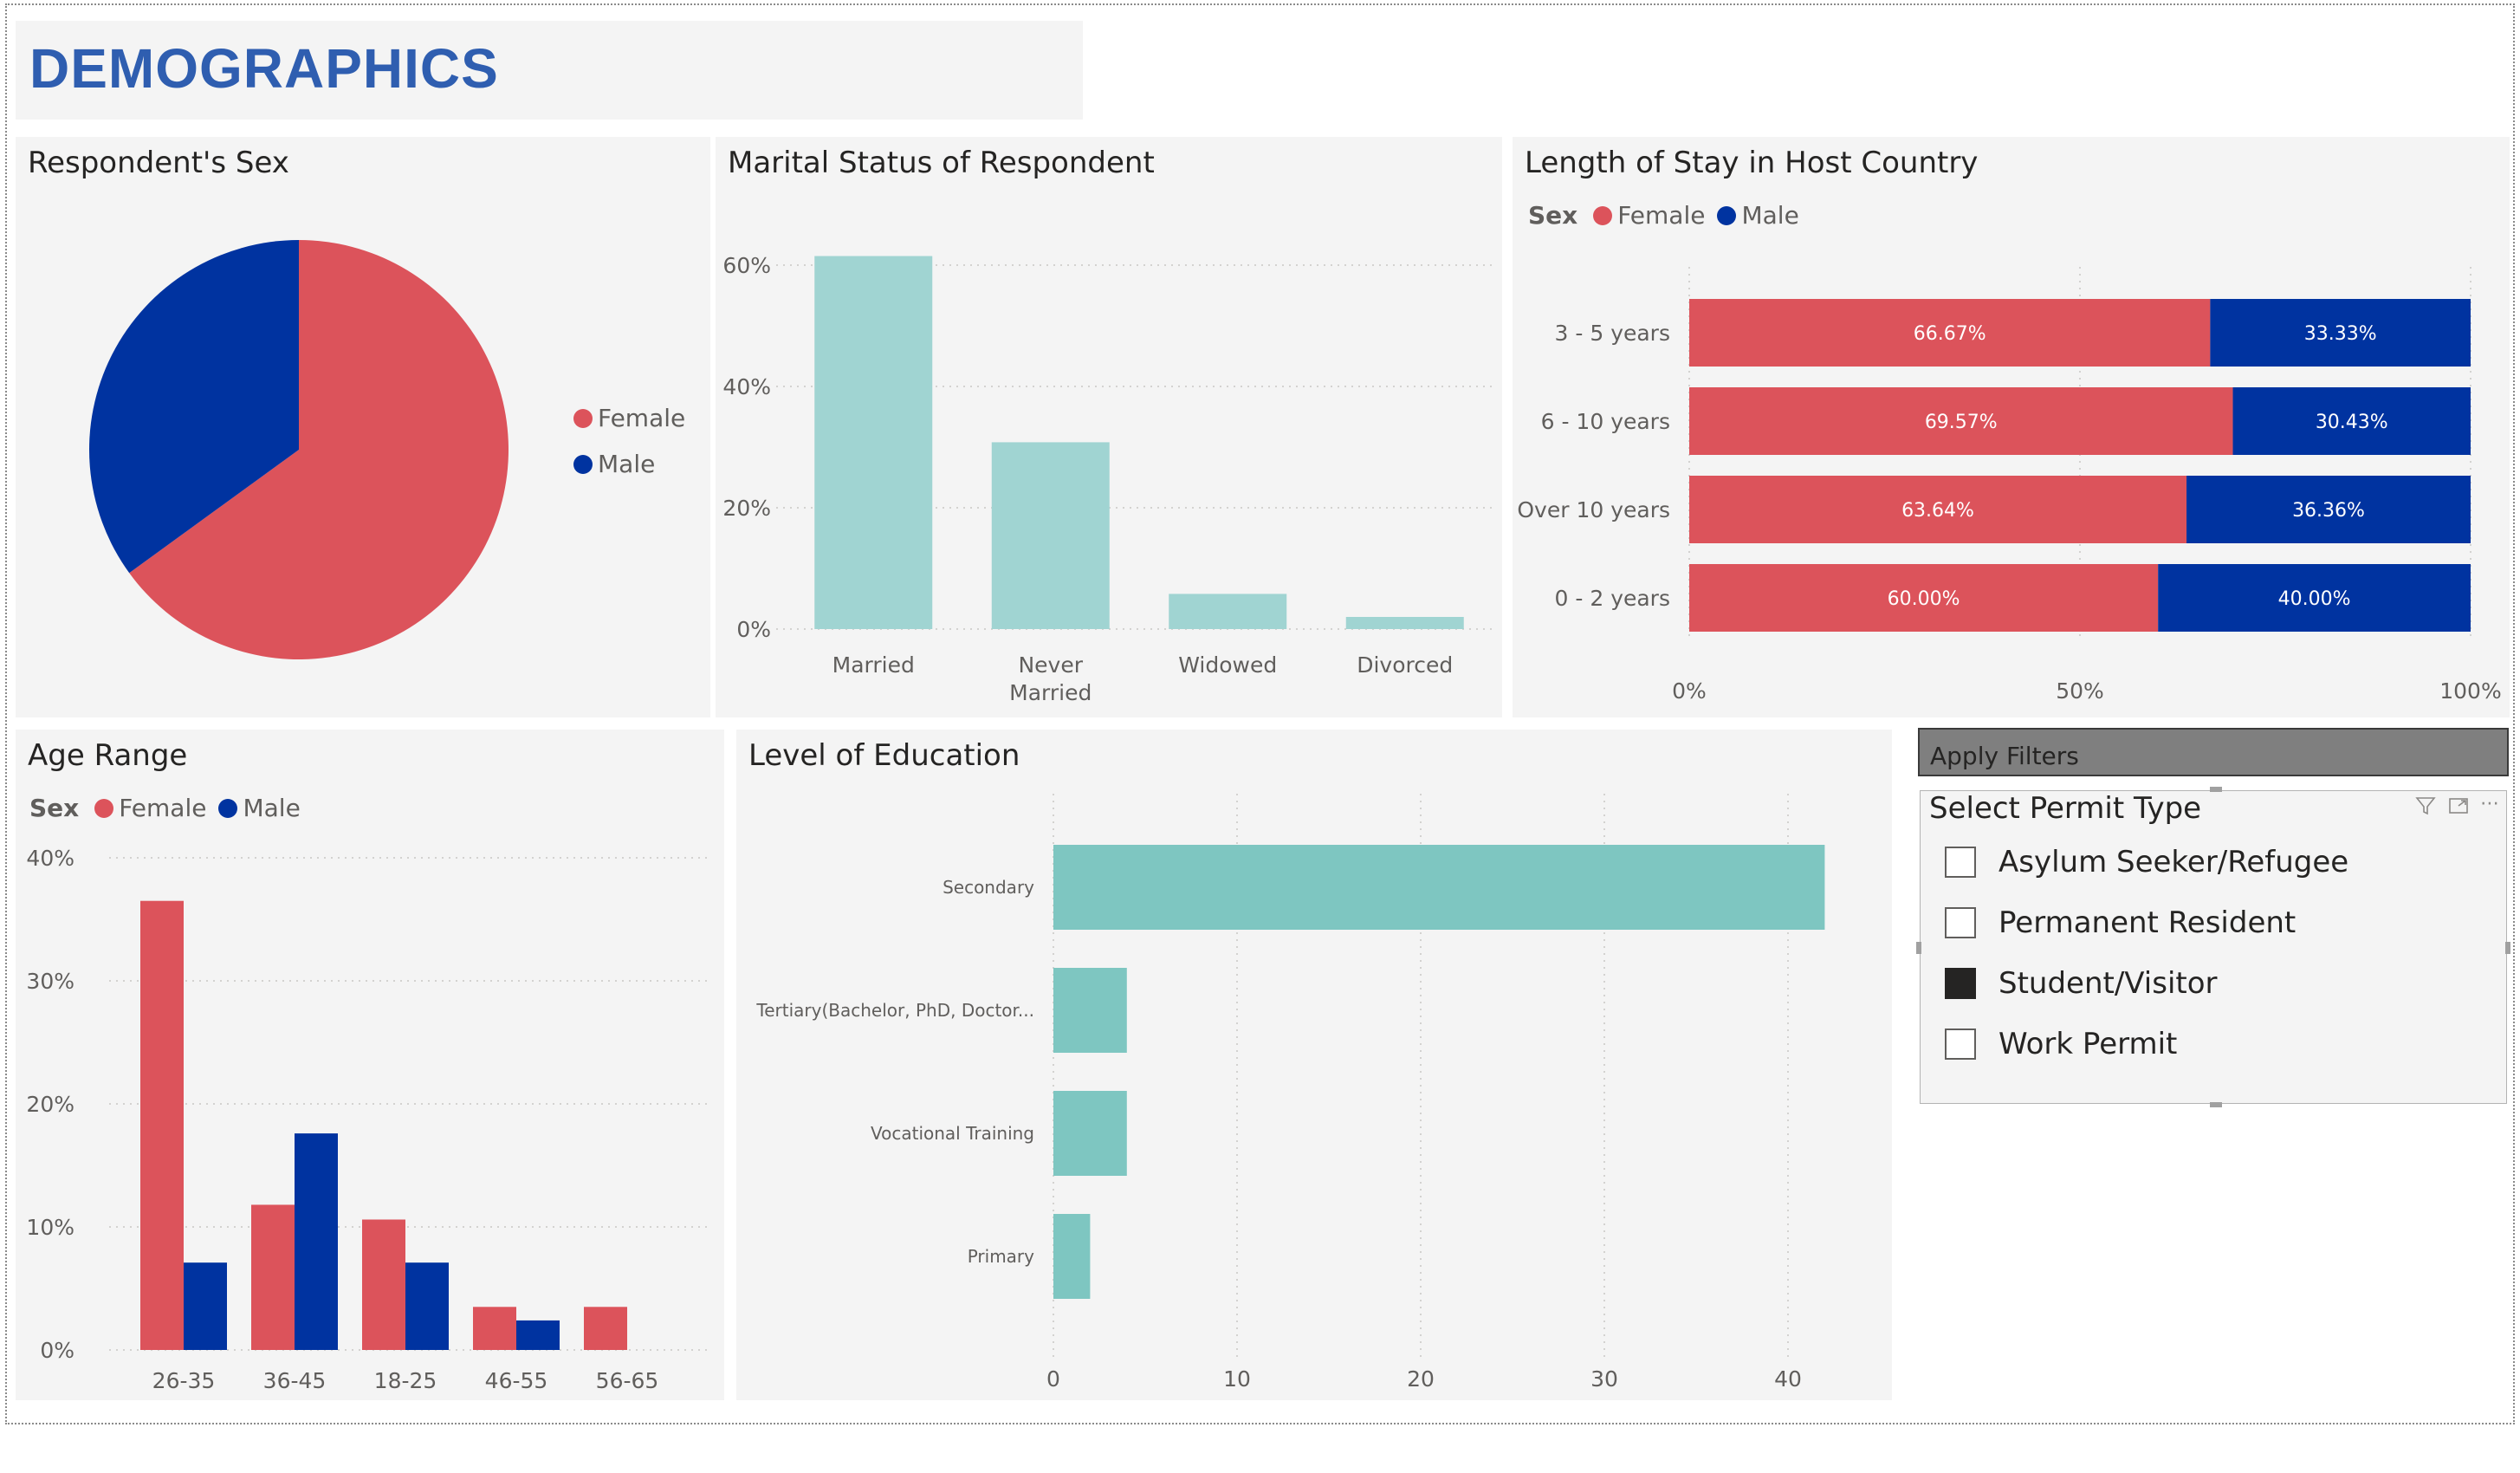 The width and height of the screenshot is (2520, 1473). I want to click on bar-never-married, so click(1050, 535).